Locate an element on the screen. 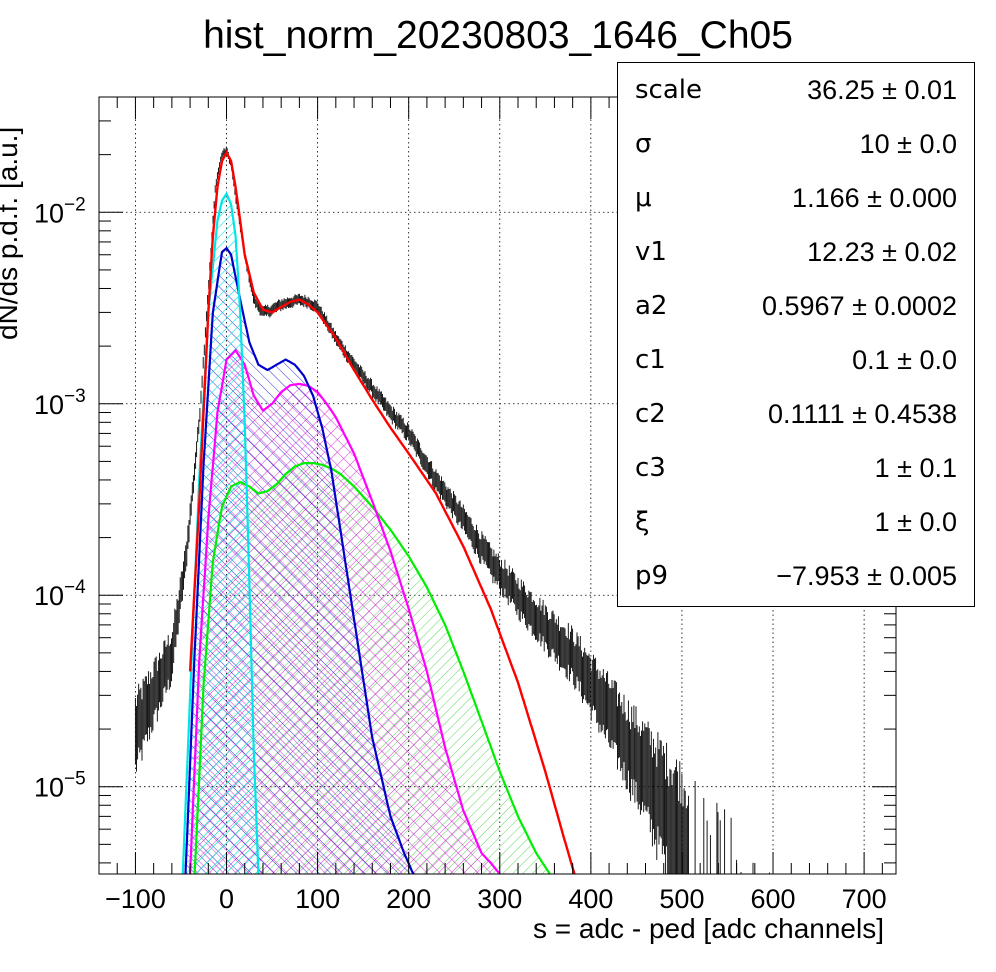  stat-value: 12.23 ± 0.02 is located at coordinates (882, 252).